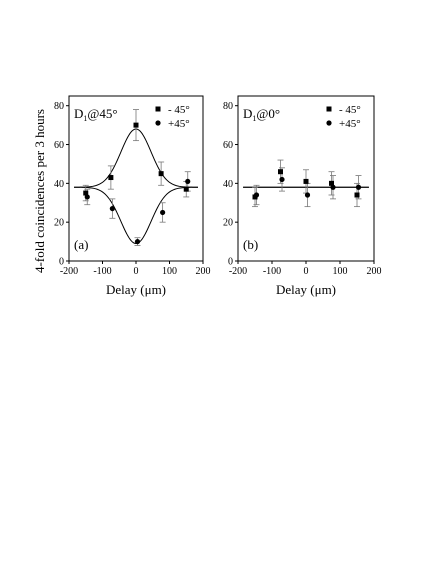  What do you see at coordinates (39, 191) in the screenshot?
I see `y-axis-label: 4-fold coincidences per 3 hours` at bounding box center [39, 191].